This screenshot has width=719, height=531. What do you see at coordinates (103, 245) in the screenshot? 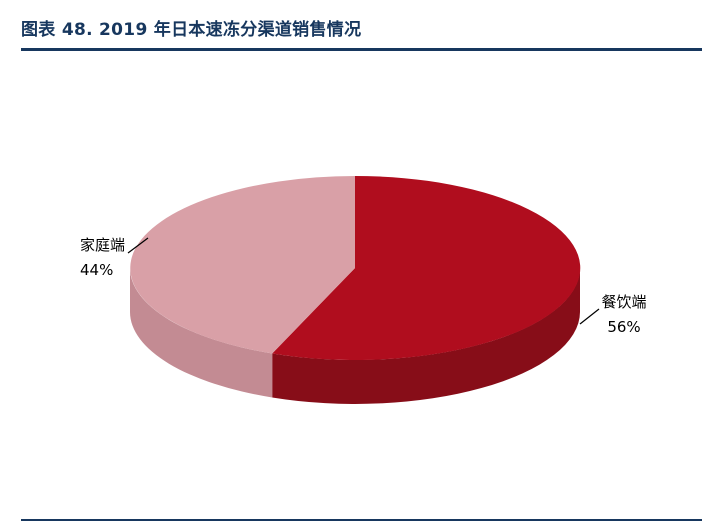
I see `callout-household-name: 家庭端` at bounding box center [103, 245].